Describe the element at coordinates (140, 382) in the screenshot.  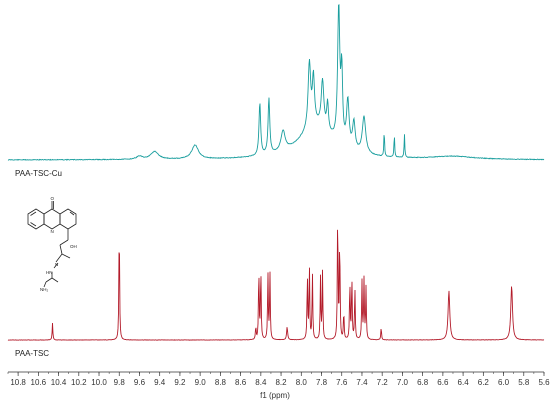
I see `x-tick-label: 9.6` at that location.